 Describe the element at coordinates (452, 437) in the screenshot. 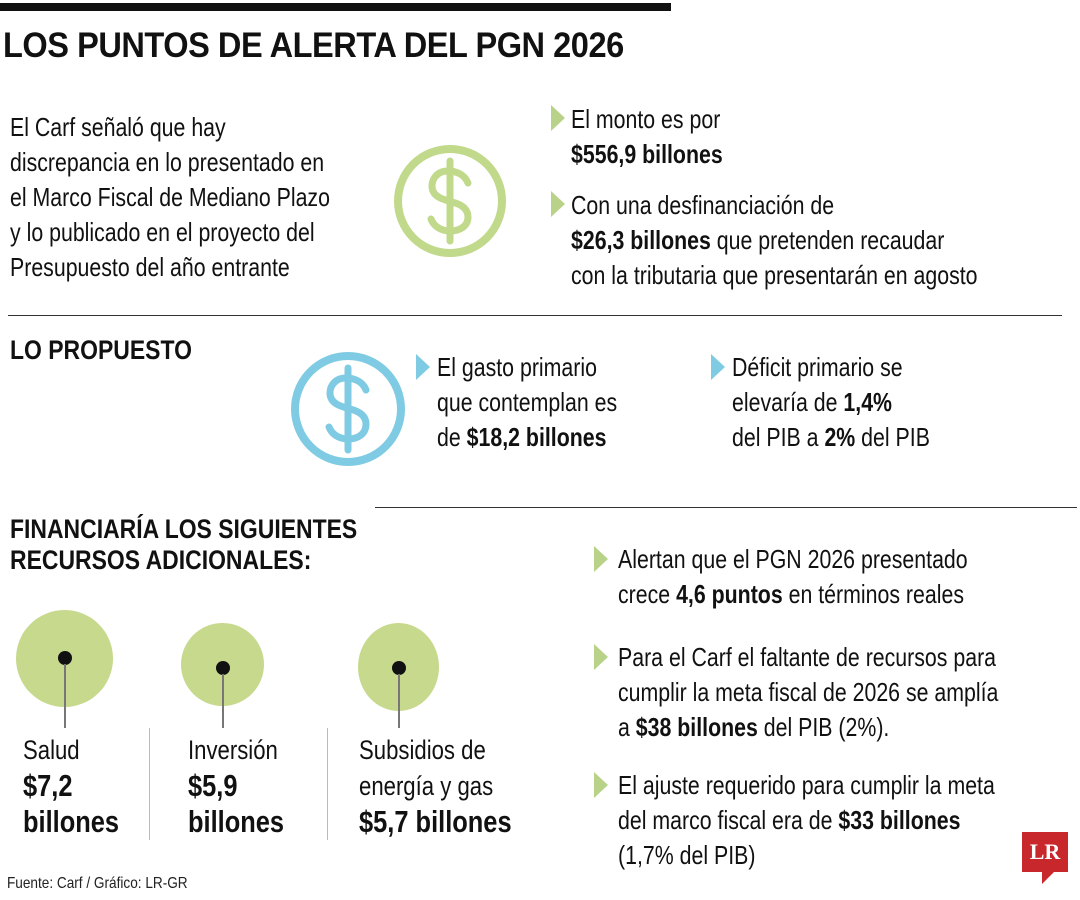

I see `bullet-text: de` at that location.